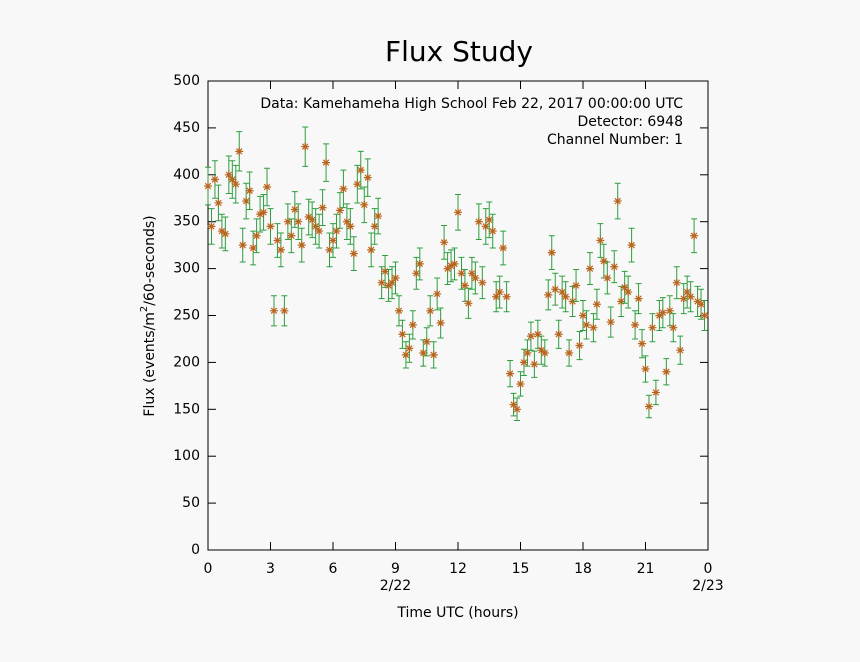  I want to click on x-tick-label: 6, so click(333, 569).